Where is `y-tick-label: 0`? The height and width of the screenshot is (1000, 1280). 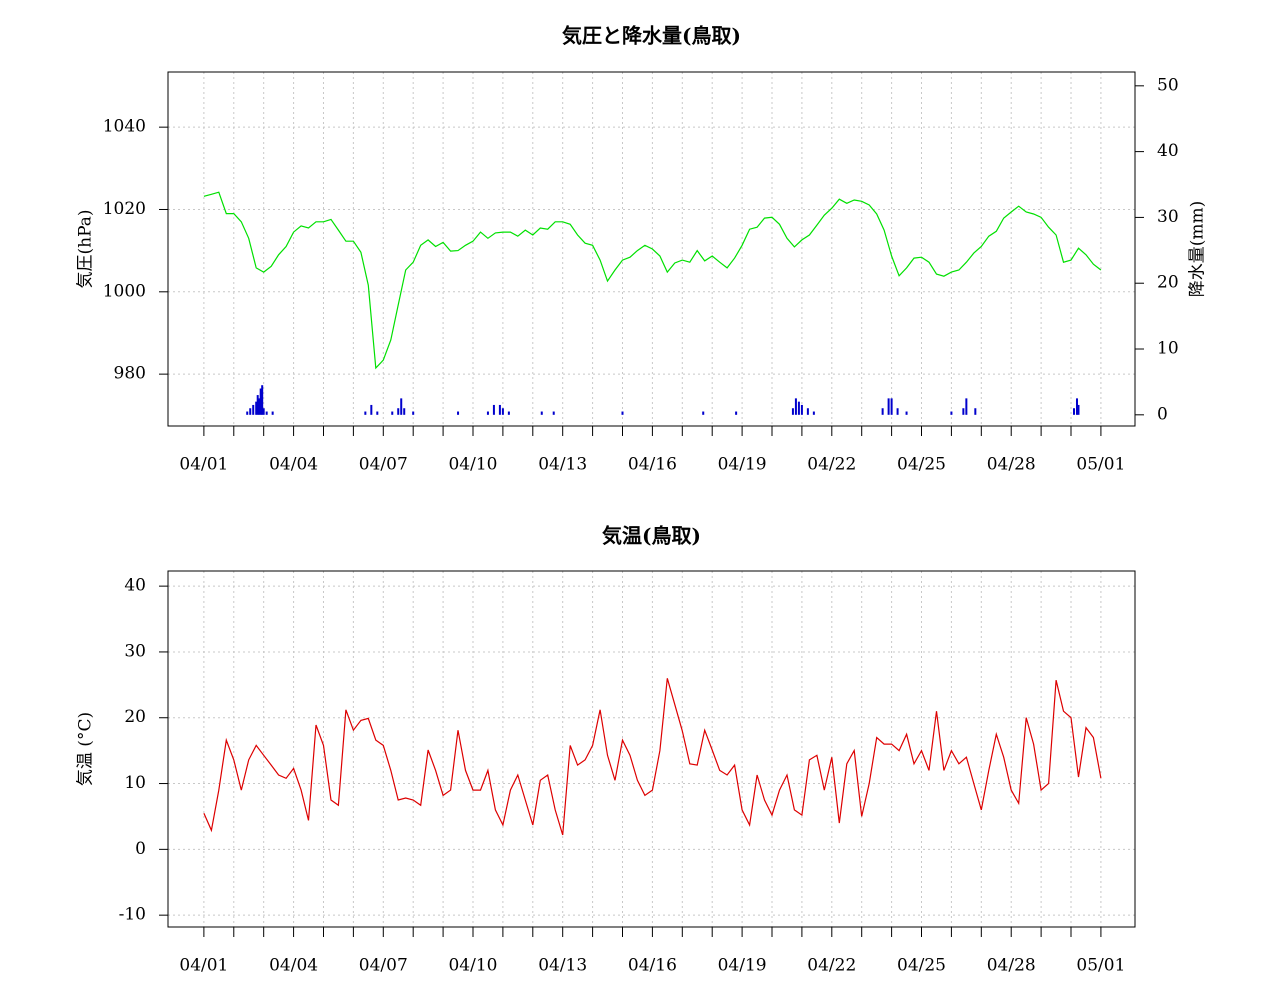
y-tick-label: 0 is located at coordinates (140, 849).